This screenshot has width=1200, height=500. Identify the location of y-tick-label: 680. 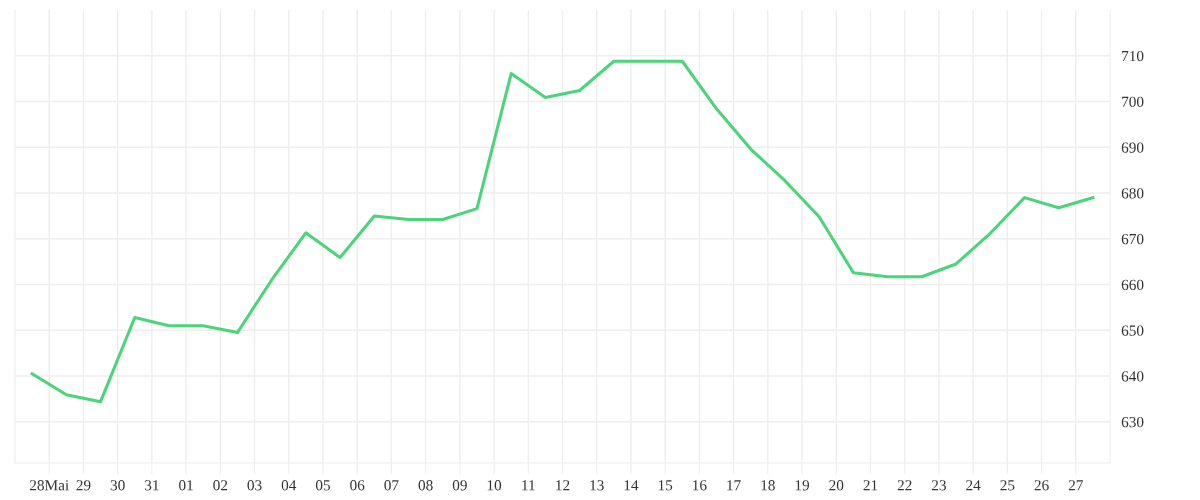
(1132, 193).